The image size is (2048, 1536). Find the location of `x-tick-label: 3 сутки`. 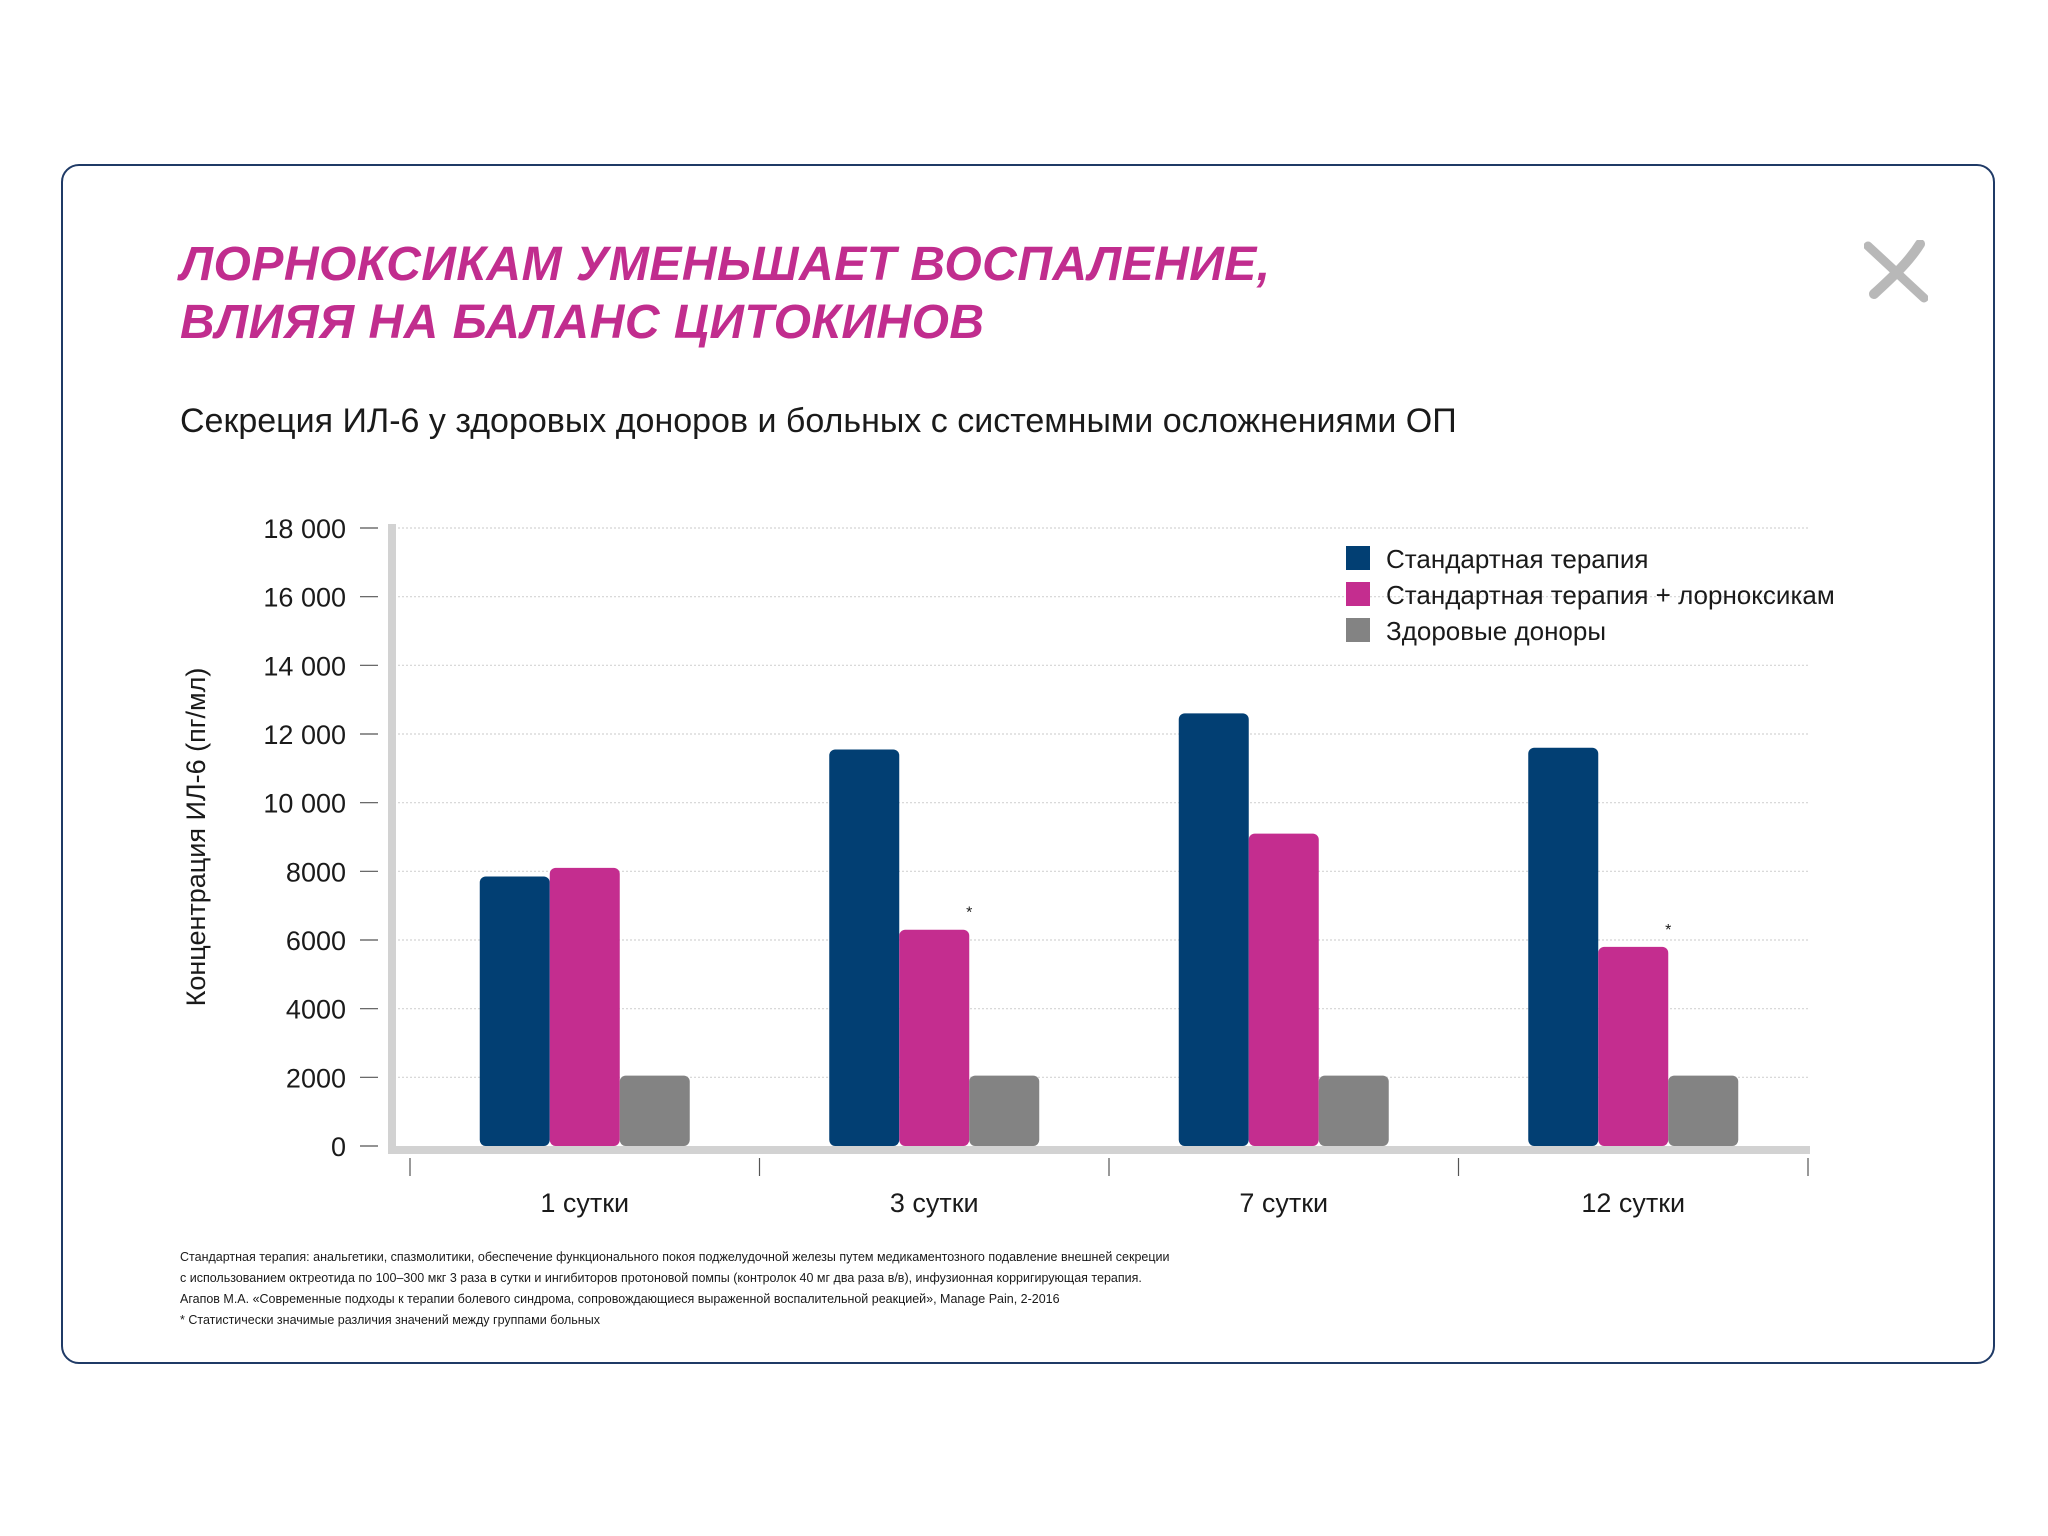

x-tick-label: 3 сутки is located at coordinates (934, 1203).